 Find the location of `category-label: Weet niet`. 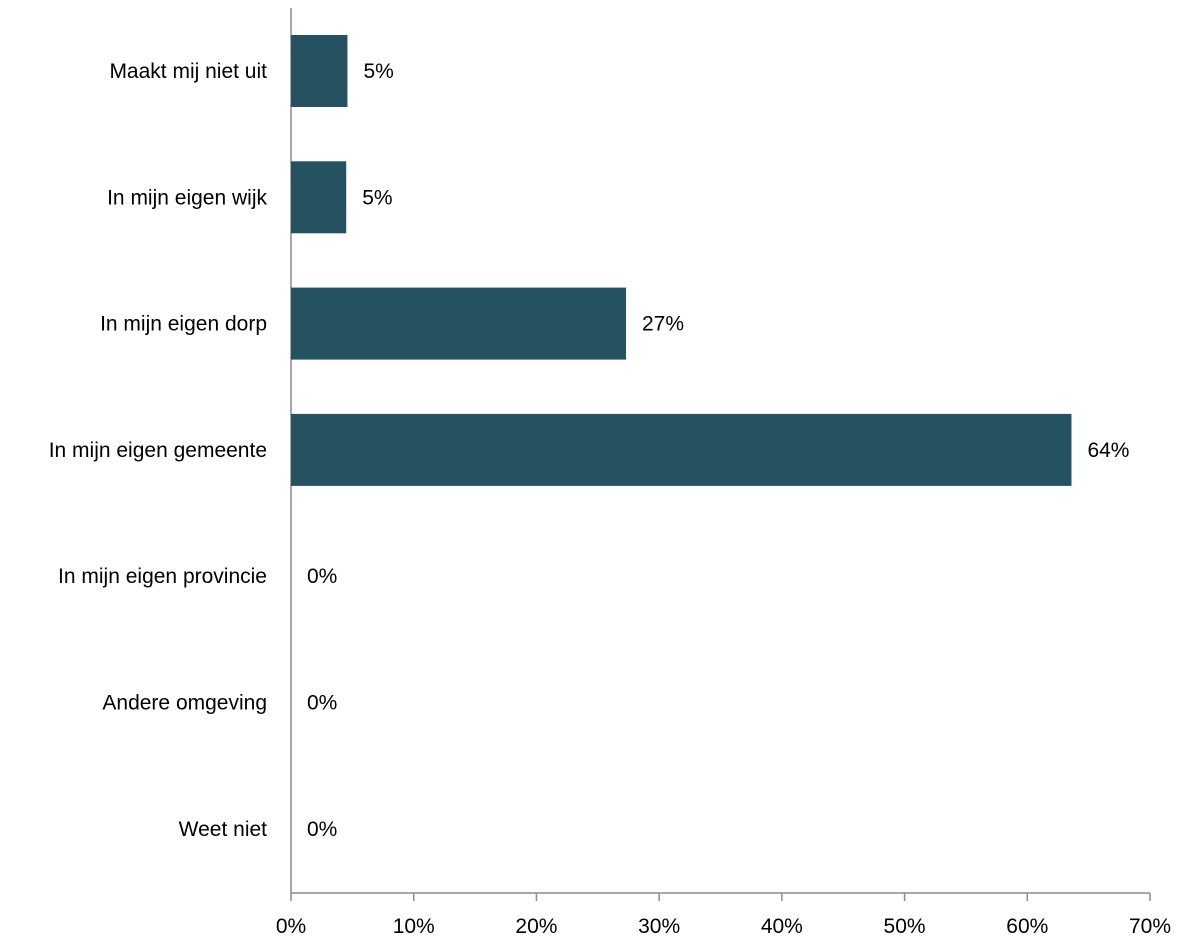

category-label: Weet niet is located at coordinates (223, 829).